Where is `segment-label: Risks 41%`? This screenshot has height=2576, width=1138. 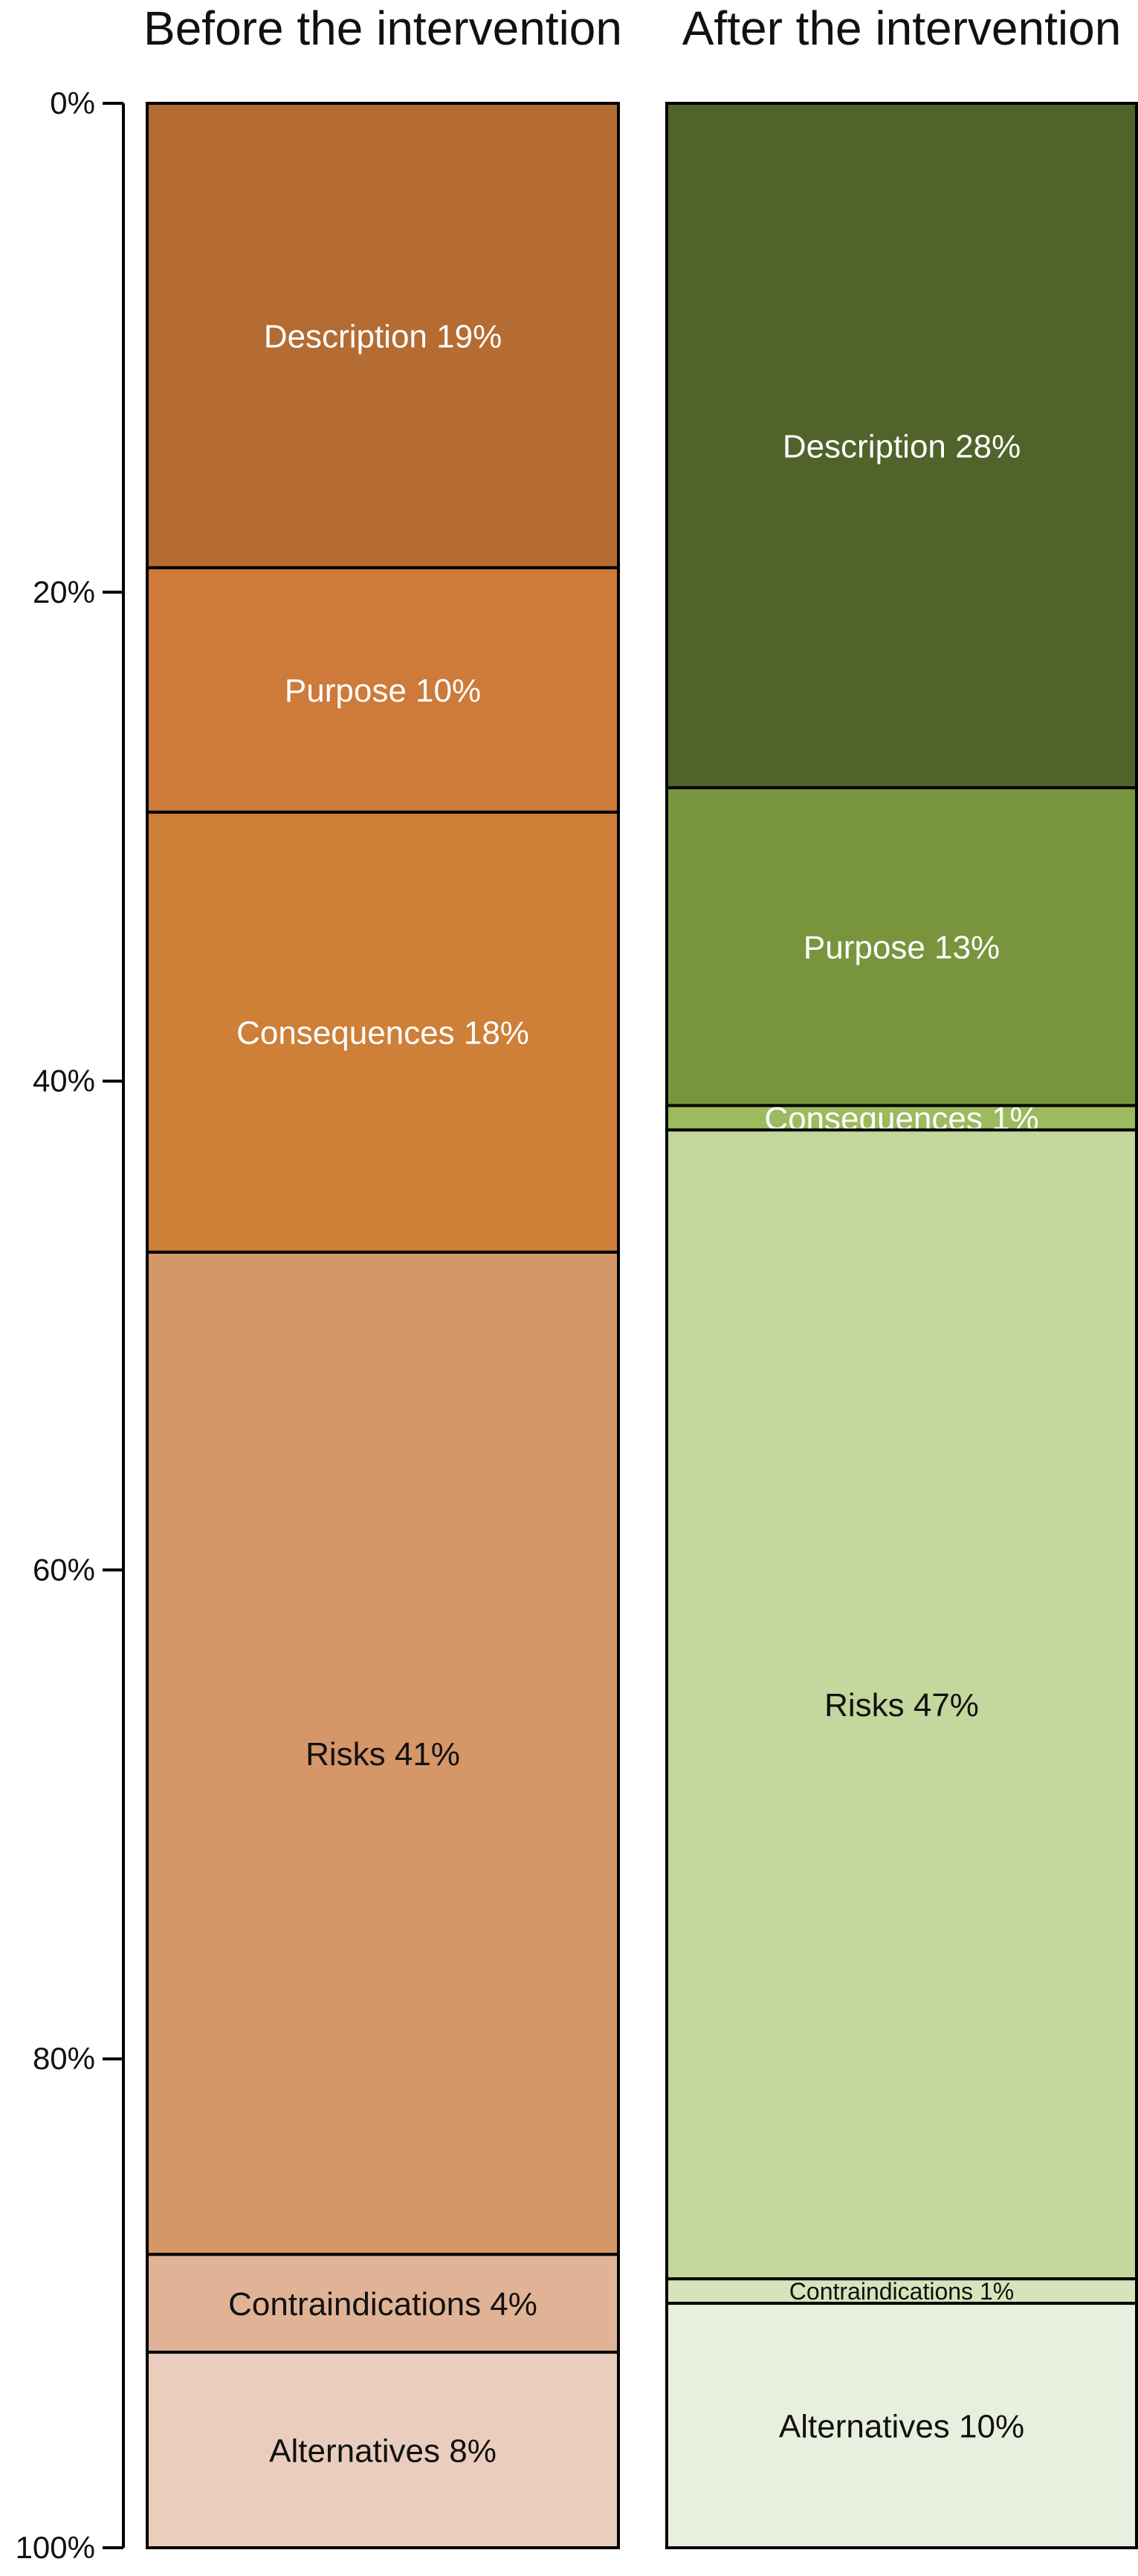
segment-label: Risks 41% is located at coordinates (383, 1755).